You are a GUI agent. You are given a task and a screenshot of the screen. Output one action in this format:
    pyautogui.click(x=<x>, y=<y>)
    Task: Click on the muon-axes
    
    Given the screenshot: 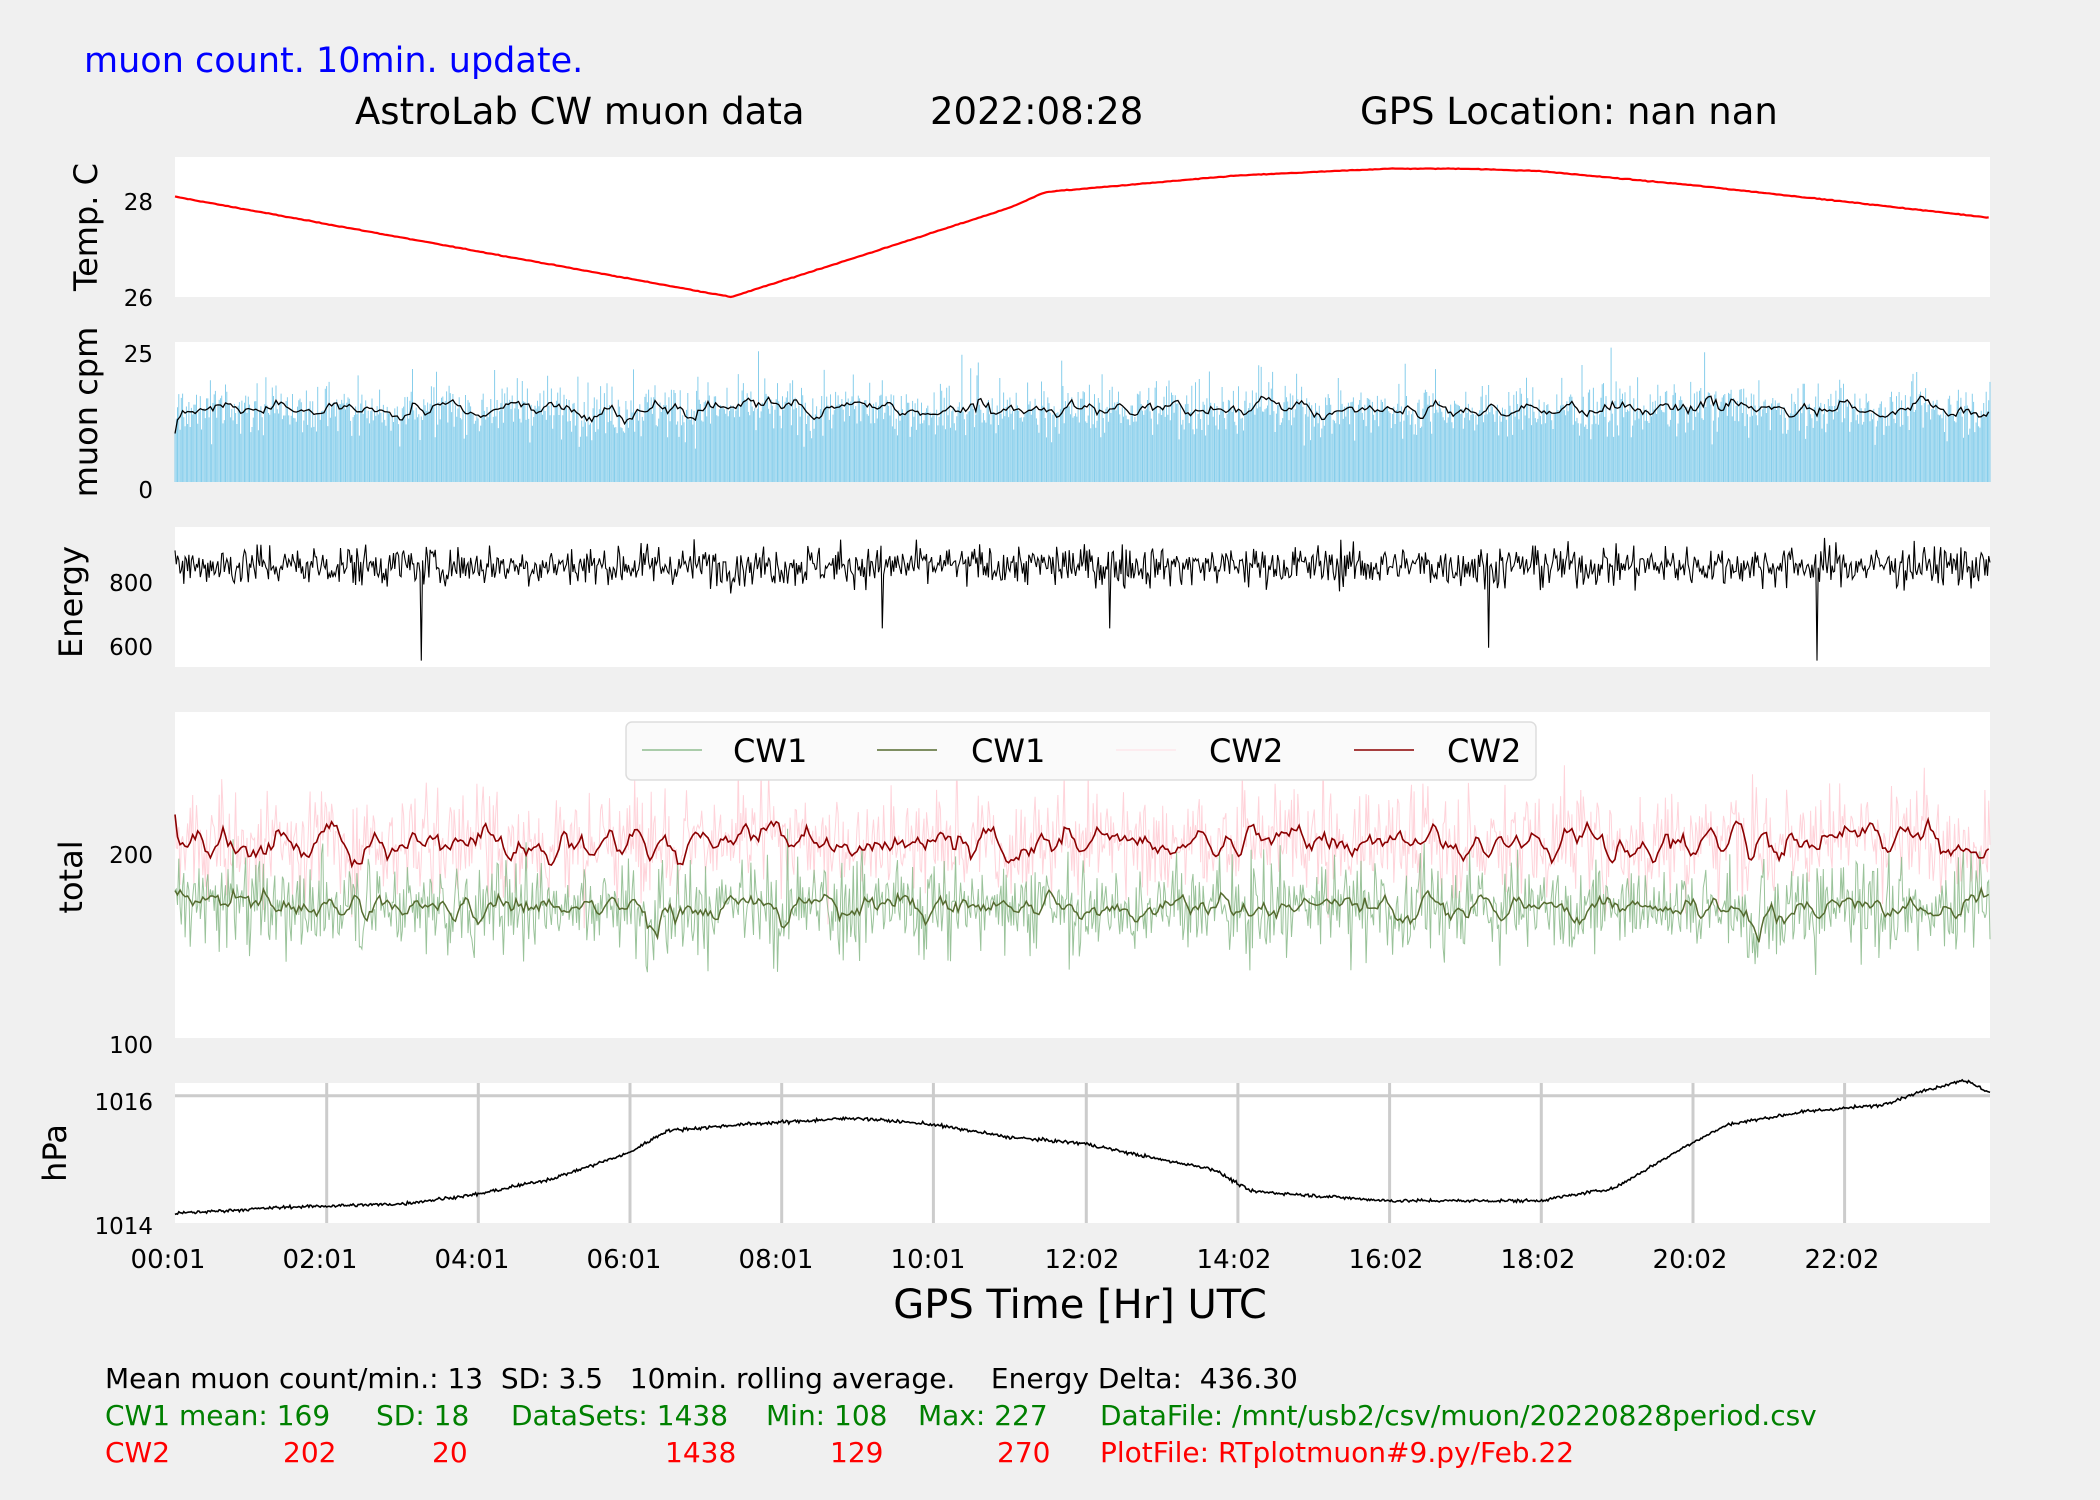 What is the action you would take?
    pyautogui.click(x=1082, y=412)
    